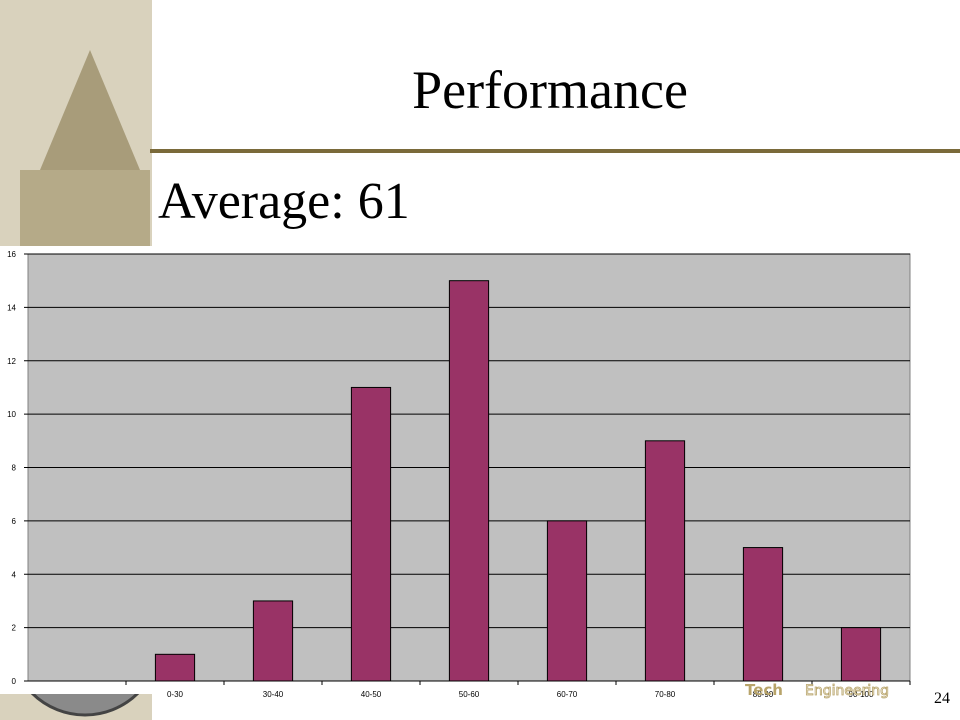  Describe the element at coordinates (284, 201) in the screenshot. I see `subtitle: Average: 61` at that location.